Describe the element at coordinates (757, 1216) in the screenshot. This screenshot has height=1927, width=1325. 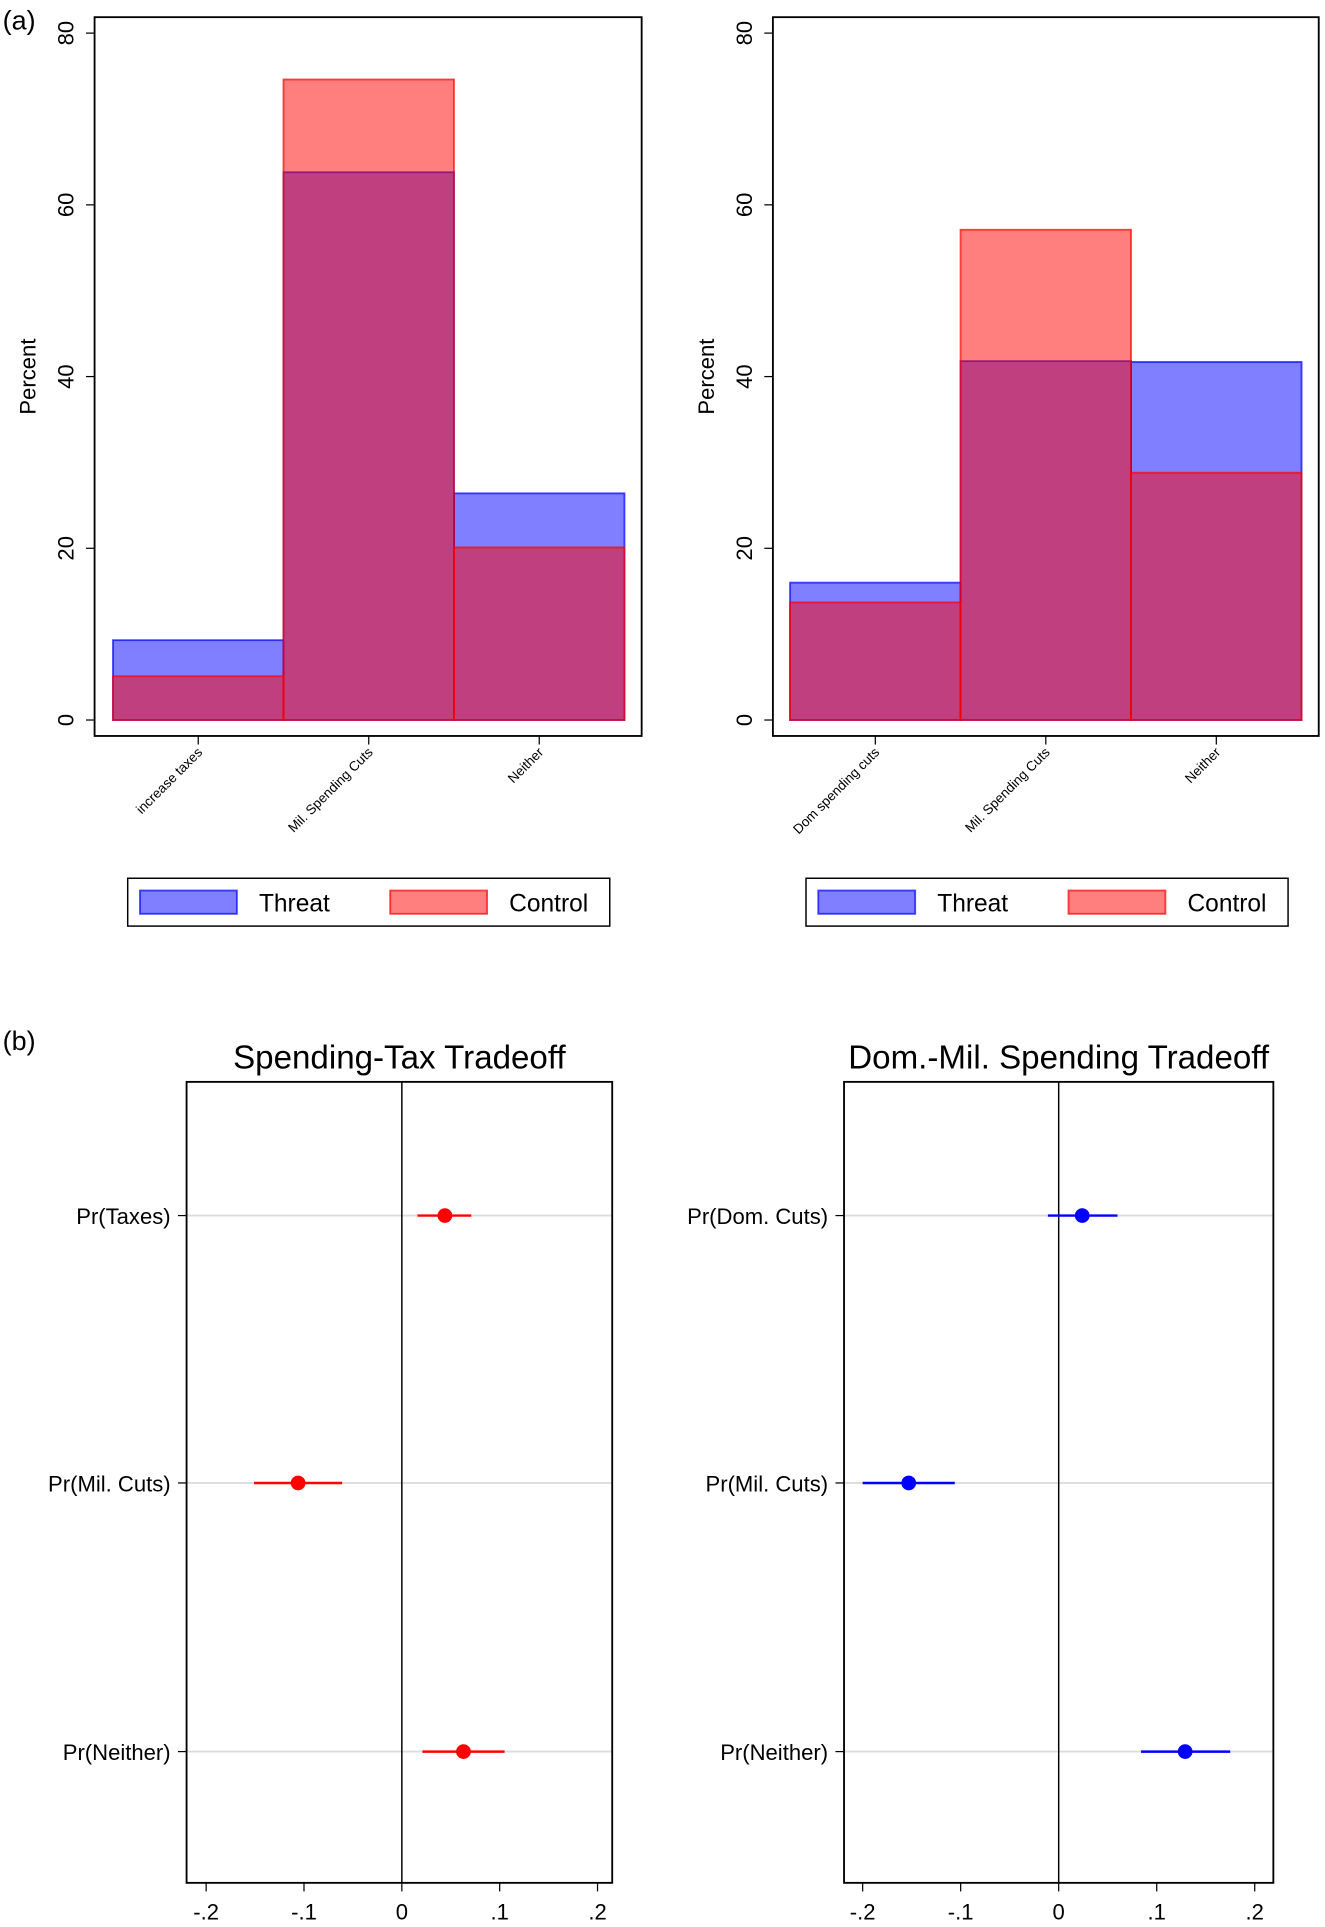
I see `y-tick-label: Pr(Dom. Cuts)` at that location.